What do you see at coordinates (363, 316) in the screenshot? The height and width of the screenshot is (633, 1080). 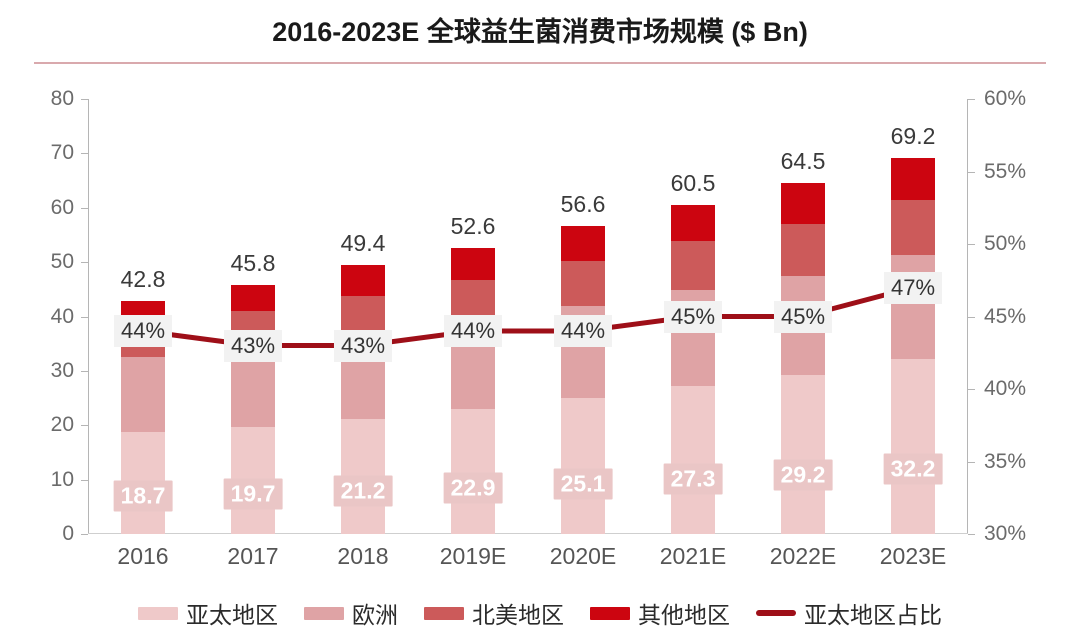 I see `bar-group: 49.4 21.2` at bounding box center [363, 316].